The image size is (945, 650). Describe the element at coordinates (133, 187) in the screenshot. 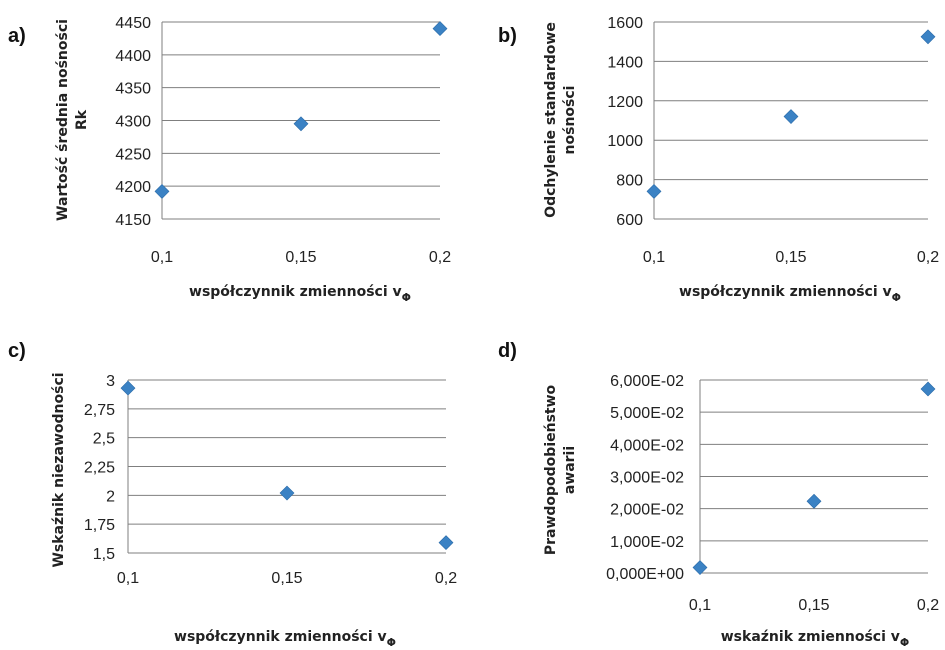

I see `y-tick-label: 4200` at that location.